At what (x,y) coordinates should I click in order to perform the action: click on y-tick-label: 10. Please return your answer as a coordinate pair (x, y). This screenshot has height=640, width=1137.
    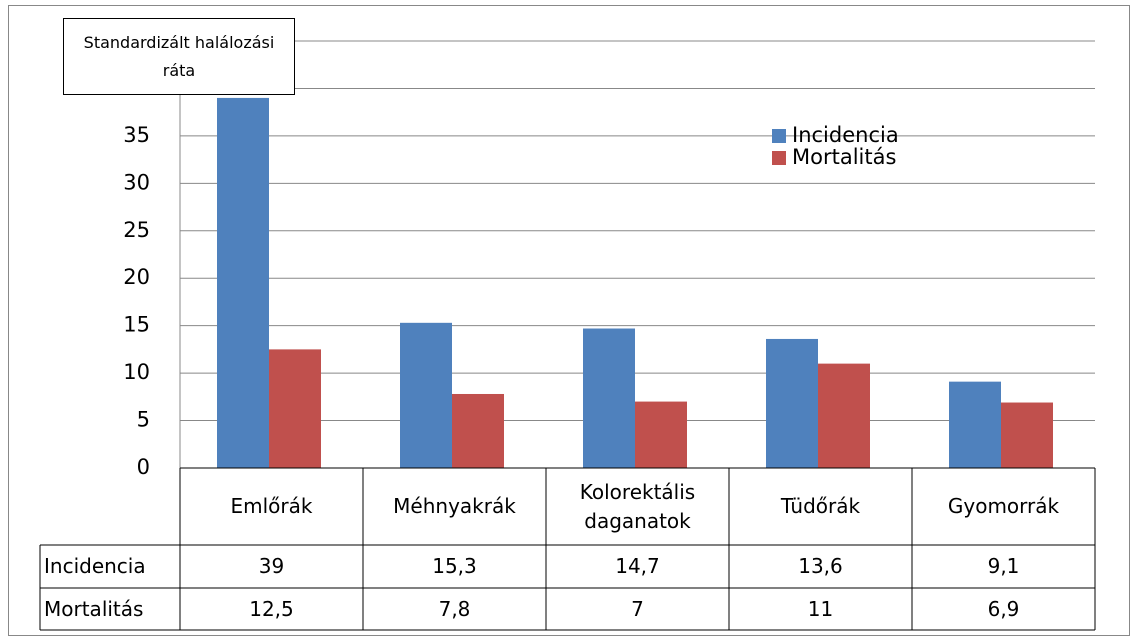
    Looking at the image, I should click on (136, 372).